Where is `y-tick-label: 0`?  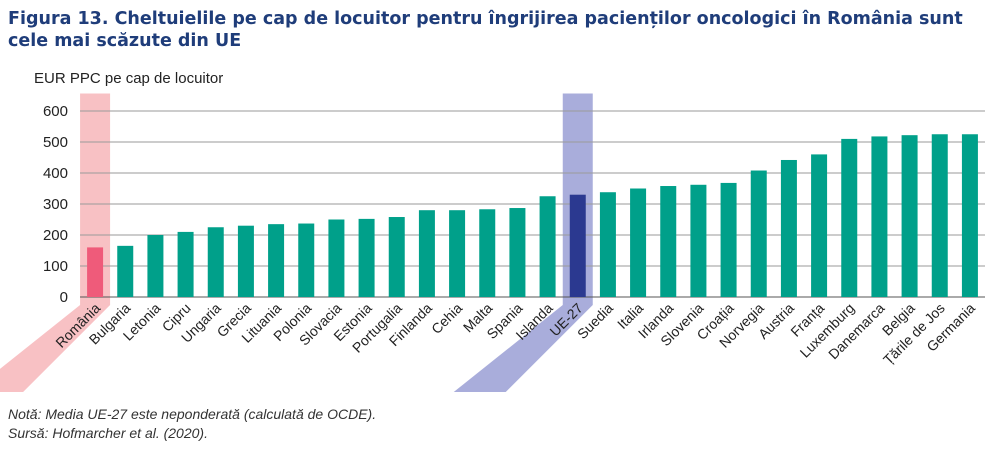
y-tick-label: 0 is located at coordinates (64, 297).